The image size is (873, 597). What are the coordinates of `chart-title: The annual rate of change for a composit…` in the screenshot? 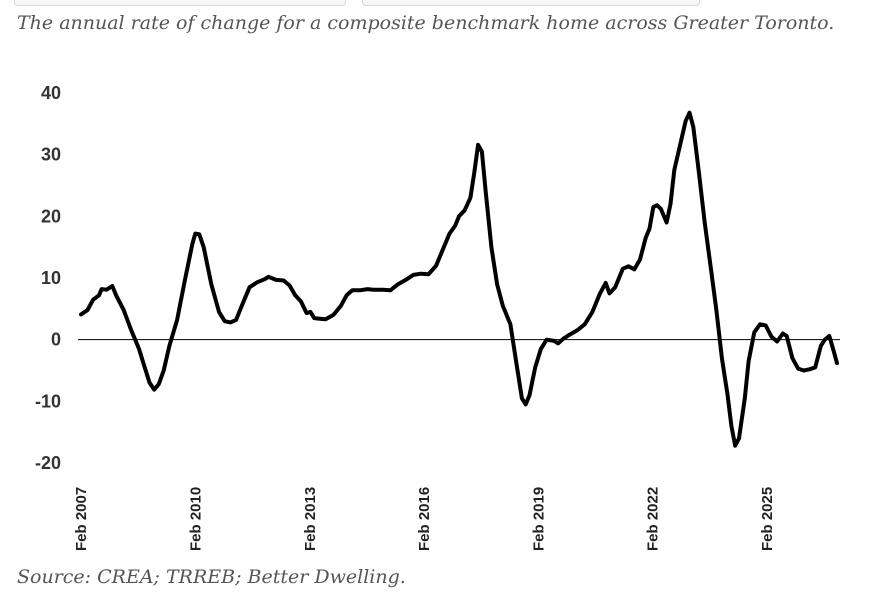 It's located at (426, 23).